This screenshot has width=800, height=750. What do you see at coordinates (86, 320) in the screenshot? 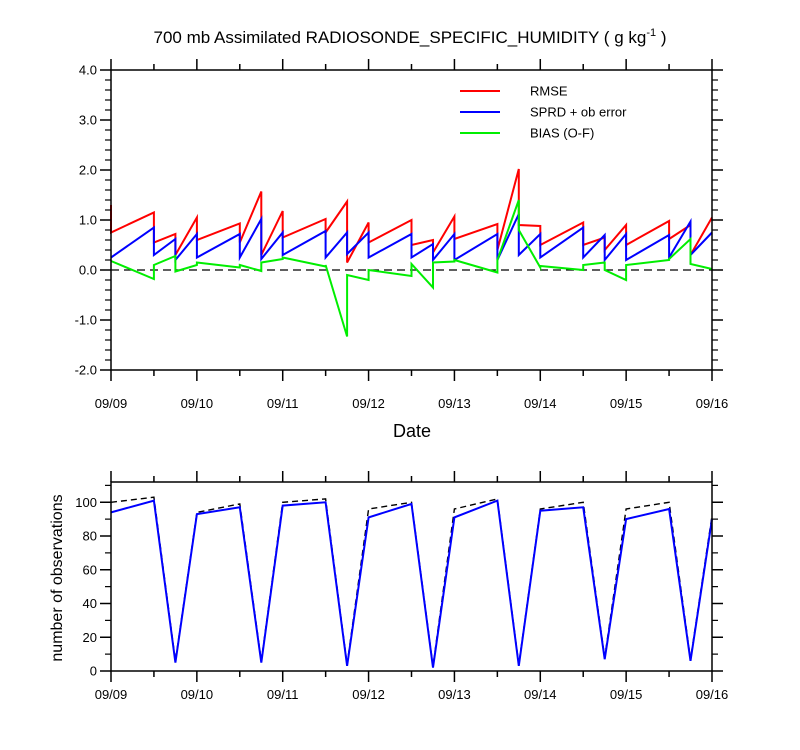
I see `y-tick-label: -1.0` at bounding box center [86, 320].